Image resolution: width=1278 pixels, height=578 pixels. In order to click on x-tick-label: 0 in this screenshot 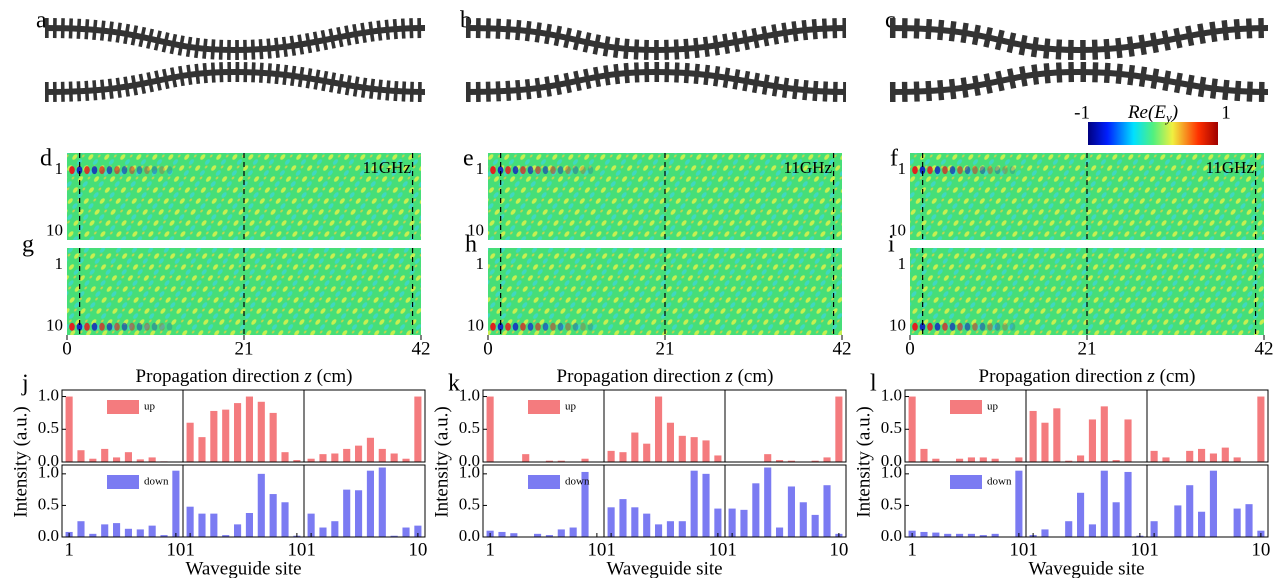, I will do `click(488, 348)`.